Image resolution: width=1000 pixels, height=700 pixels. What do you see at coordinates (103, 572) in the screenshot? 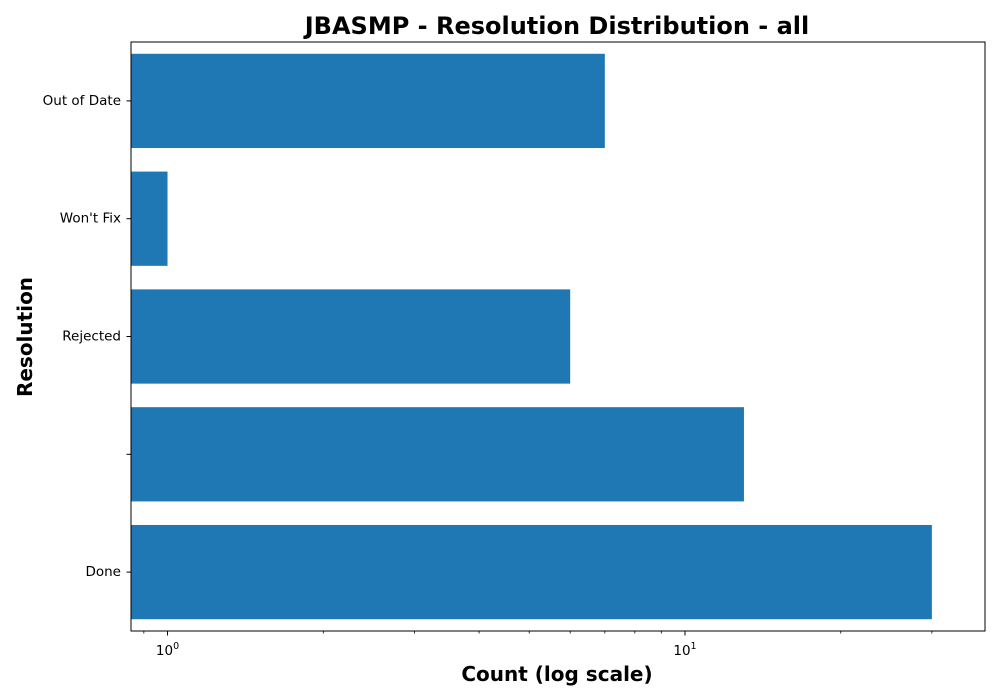
I see `y-tick-label-0: Done` at bounding box center [103, 572].